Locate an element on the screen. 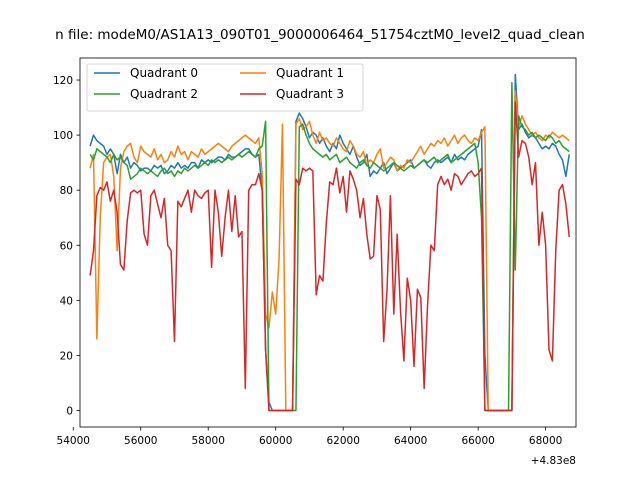  y-tick-label: 80 is located at coordinates (66, 191).